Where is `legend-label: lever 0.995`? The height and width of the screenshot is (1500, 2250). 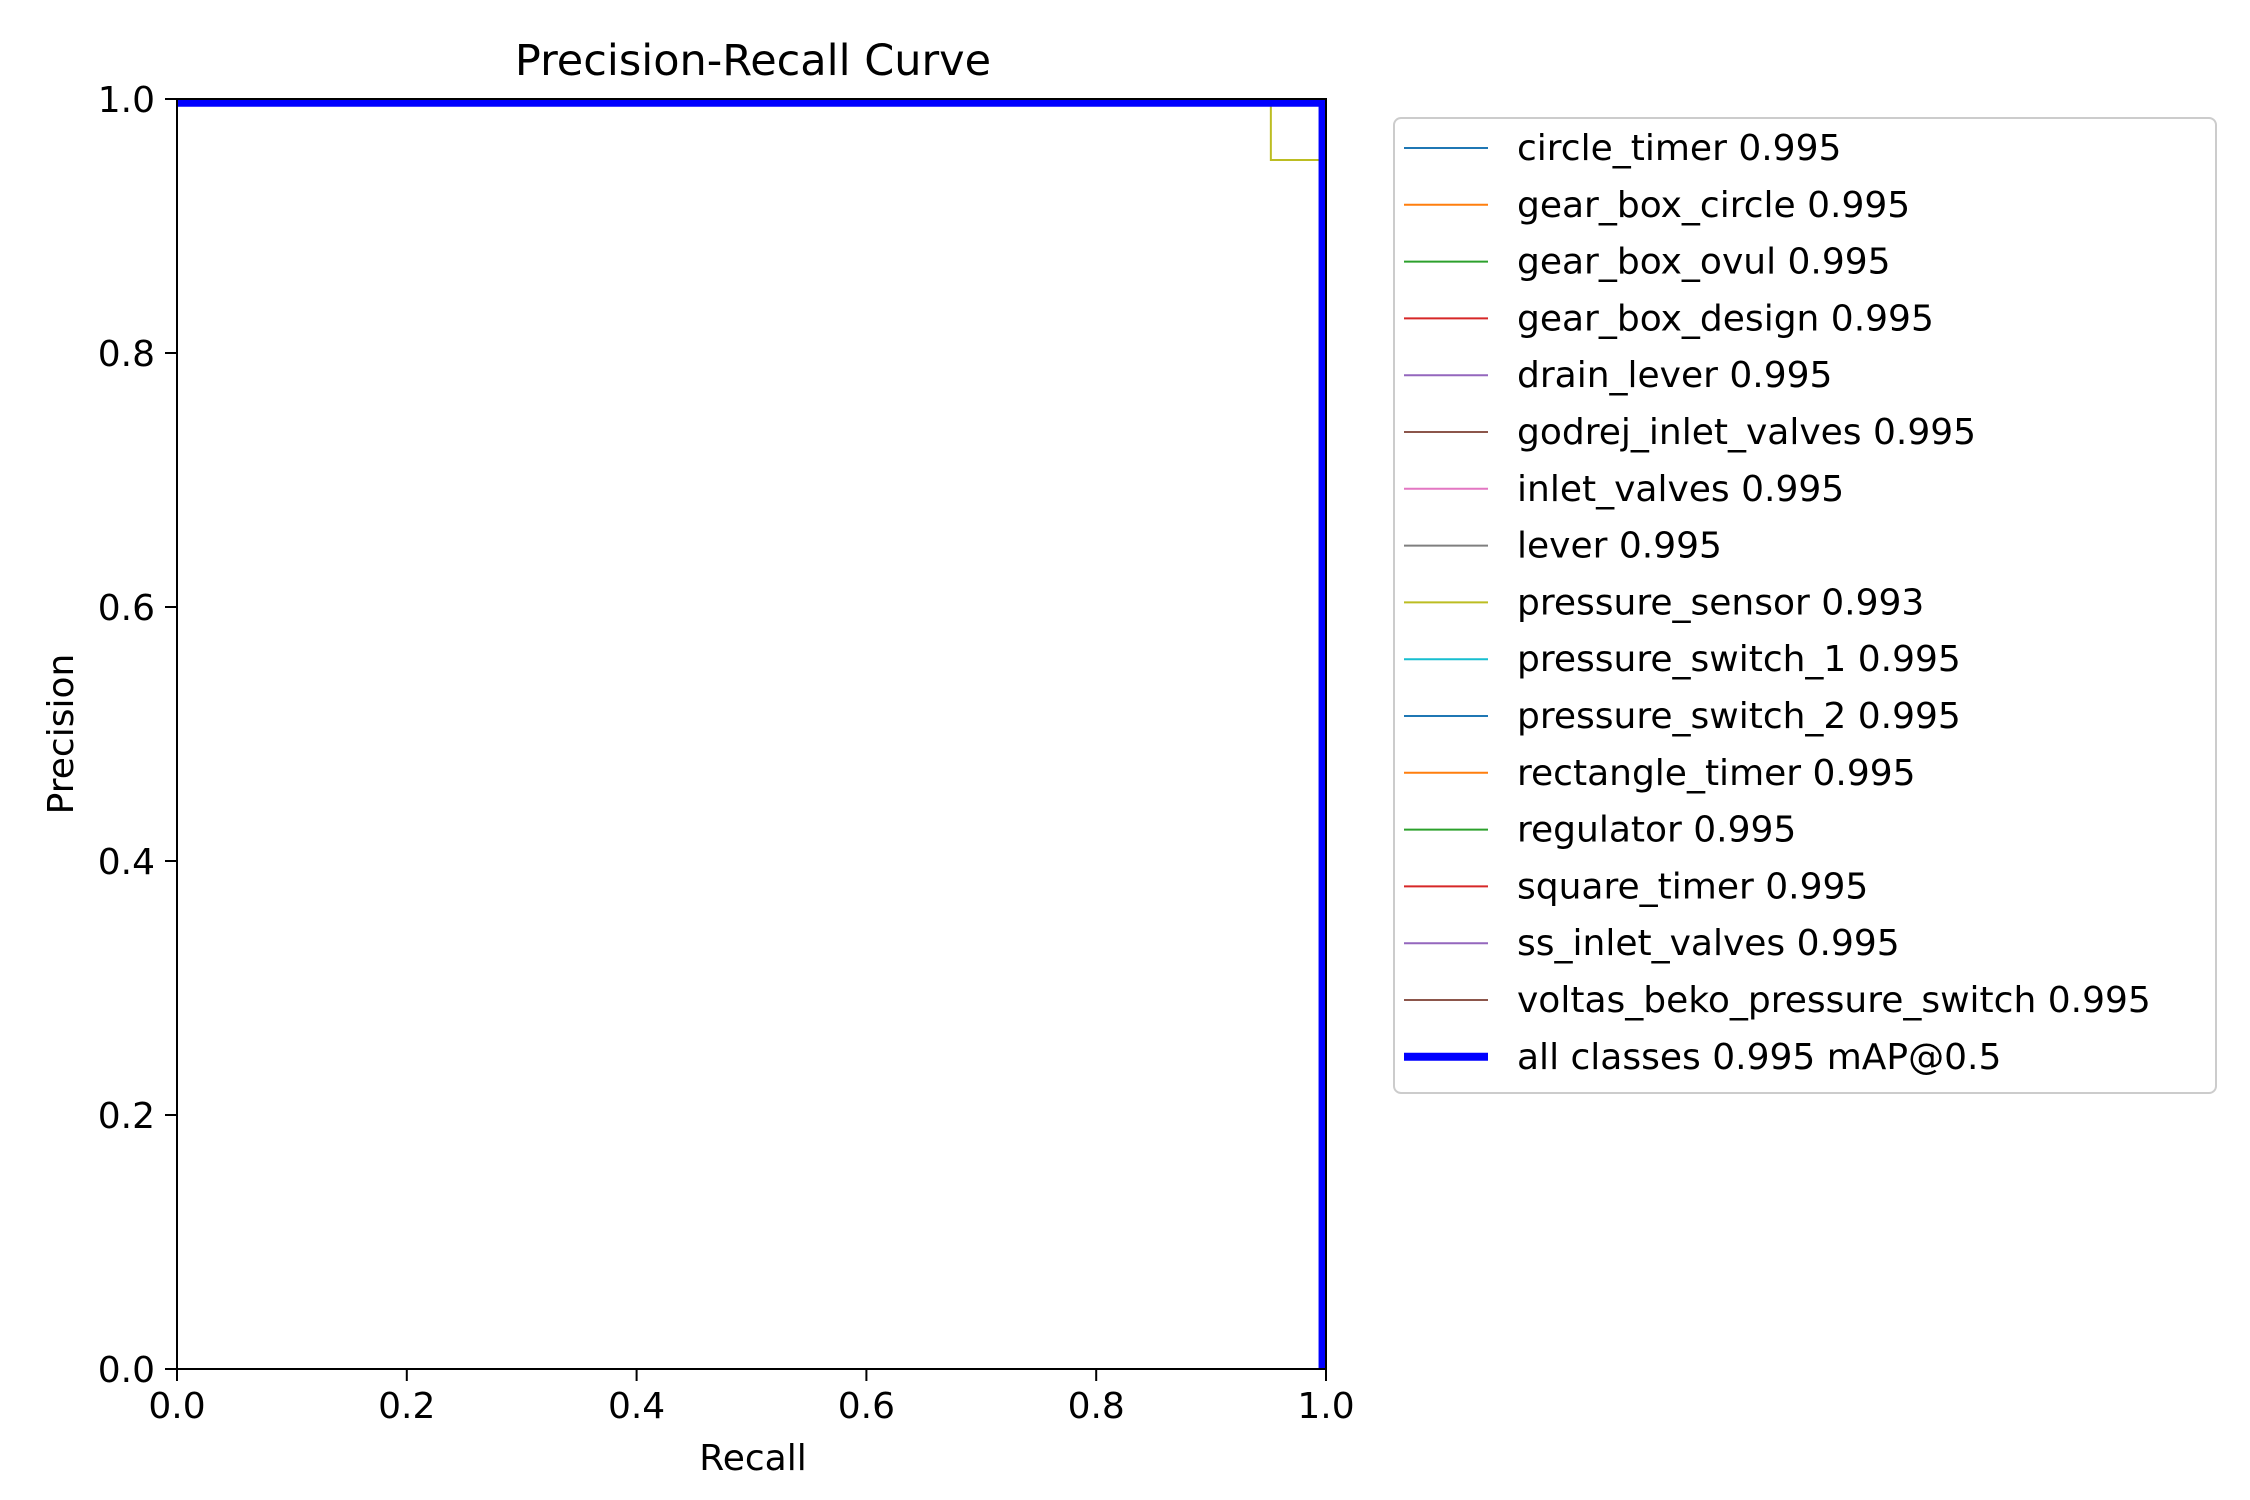 legend-label: lever 0.995 is located at coordinates (1619, 546).